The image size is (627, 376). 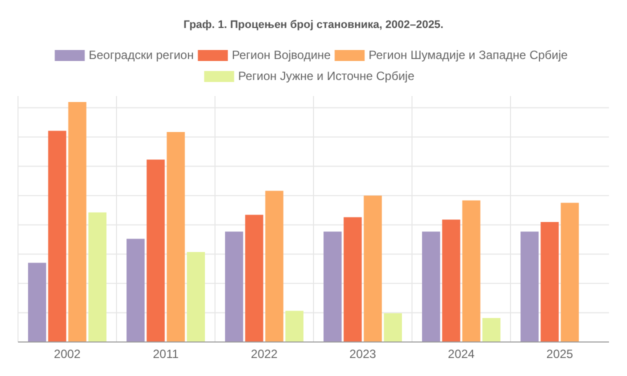 I want to click on x-tick-label: 2023, so click(x=362, y=354).